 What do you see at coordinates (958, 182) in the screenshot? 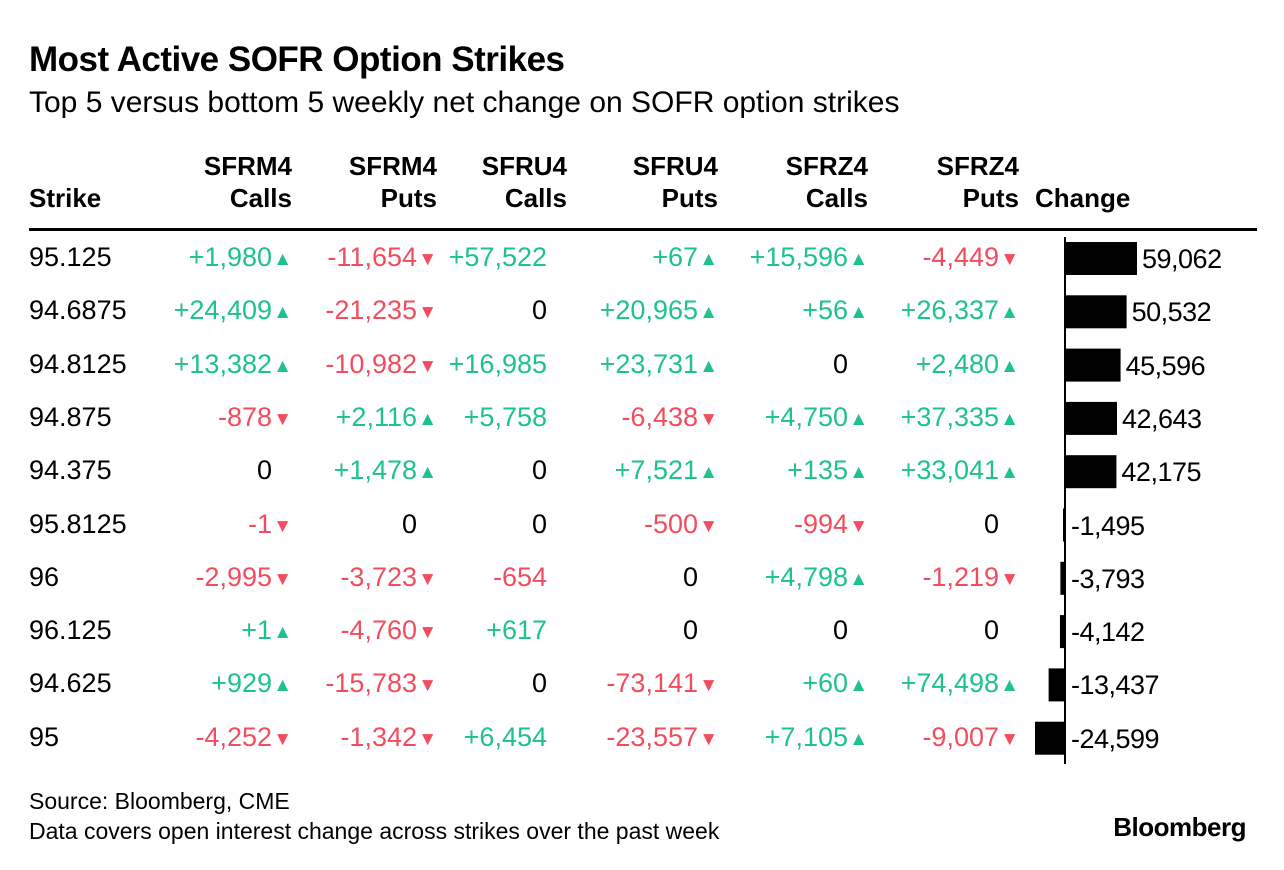
I see `header-sfrz4-puts: SFRZ4 Puts` at bounding box center [958, 182].